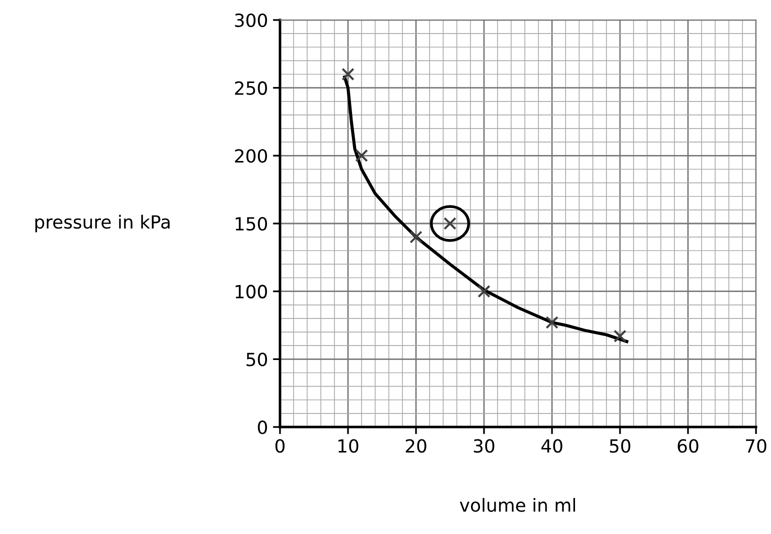 The height and width of the screenshot is (534, 771). What do you see at coordinates (756, 446) in the screenshot?
I see `x-tick-label: 70` at bounding box center [756, 446].